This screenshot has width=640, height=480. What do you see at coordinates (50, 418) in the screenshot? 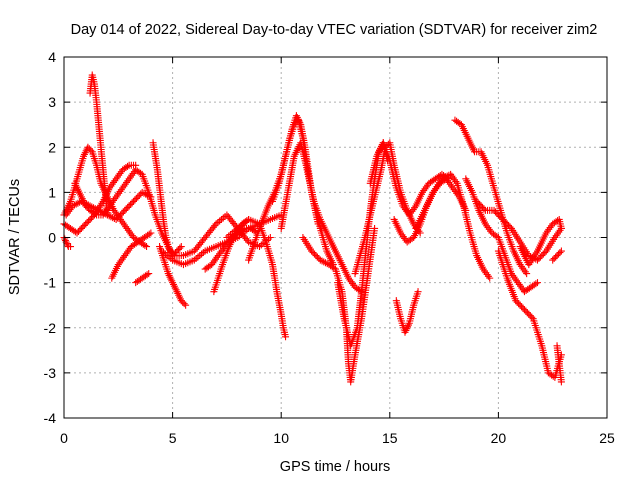
I see `y-tick-label: -4` at bounding box center [50, 418].